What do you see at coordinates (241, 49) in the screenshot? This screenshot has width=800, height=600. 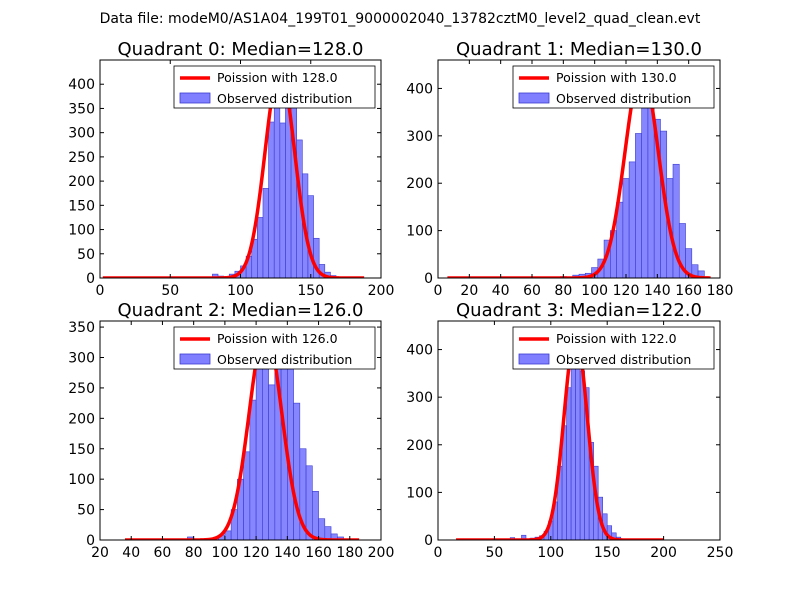 I see `panel-title: Quadrant 0: Median=128.0` at bounding box center [241, 49].